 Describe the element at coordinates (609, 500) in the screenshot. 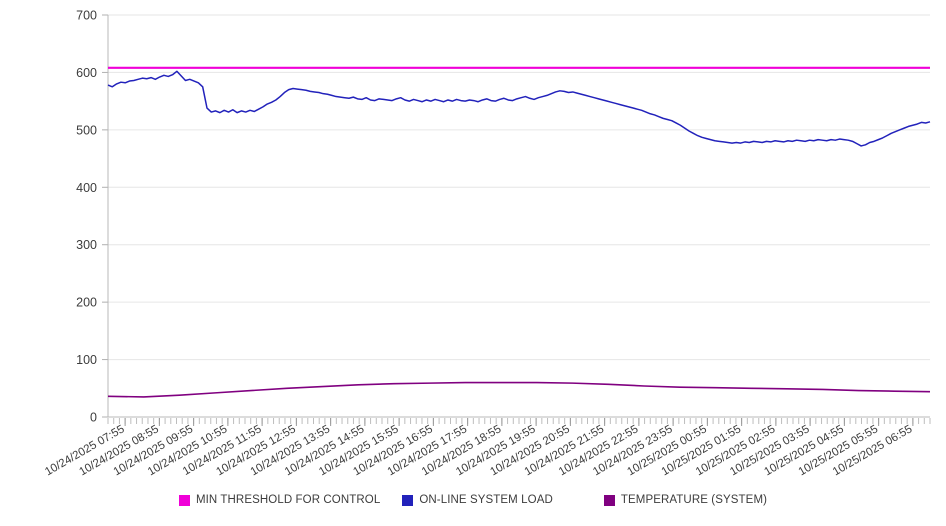

I see `legend-swatch-temperature-system` at that location.